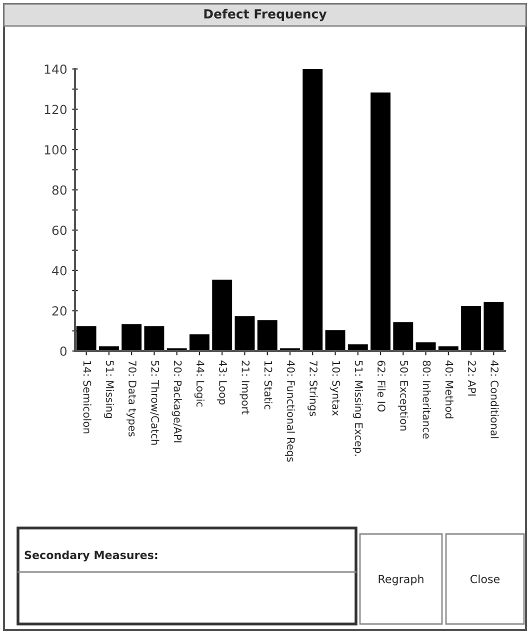  What do you see at coordinates (382, 386) in the screenshot?
I see `x-tick-label: 62: File IO` at bounding box center [382, 386].